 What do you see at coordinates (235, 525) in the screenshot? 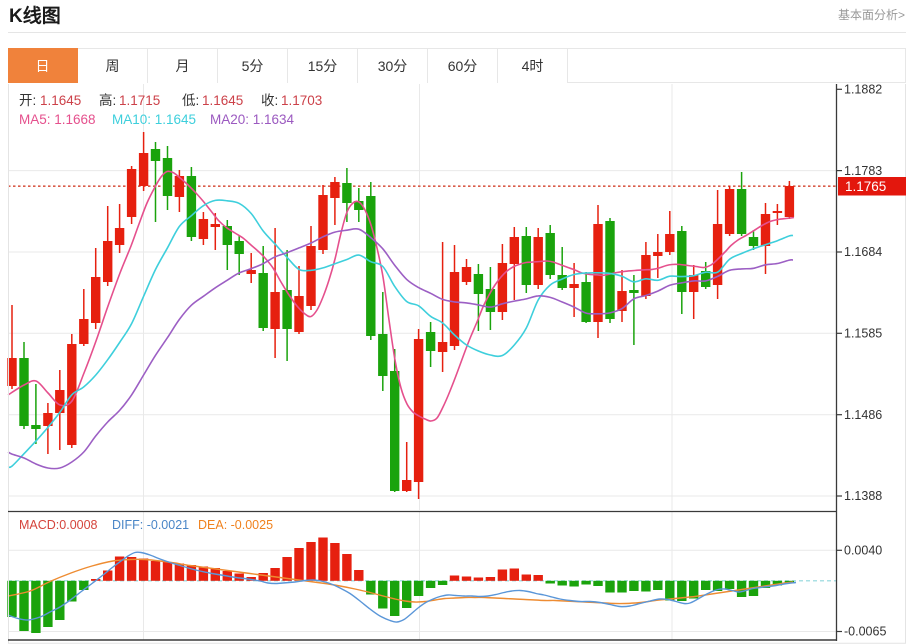
I see `svg-text: DEA: -0.0025` at bounding box center [235, 525].